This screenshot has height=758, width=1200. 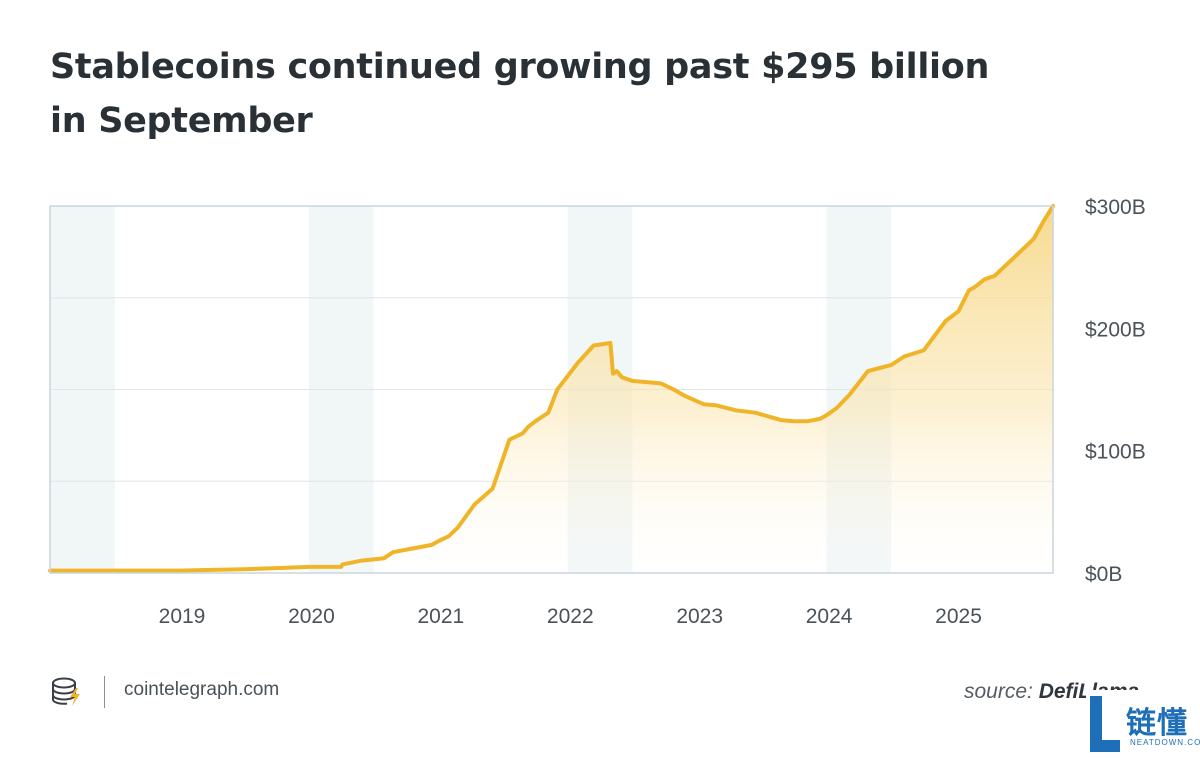 I want to click on y-tick-label: $200B, so click(x=1115, y=329).